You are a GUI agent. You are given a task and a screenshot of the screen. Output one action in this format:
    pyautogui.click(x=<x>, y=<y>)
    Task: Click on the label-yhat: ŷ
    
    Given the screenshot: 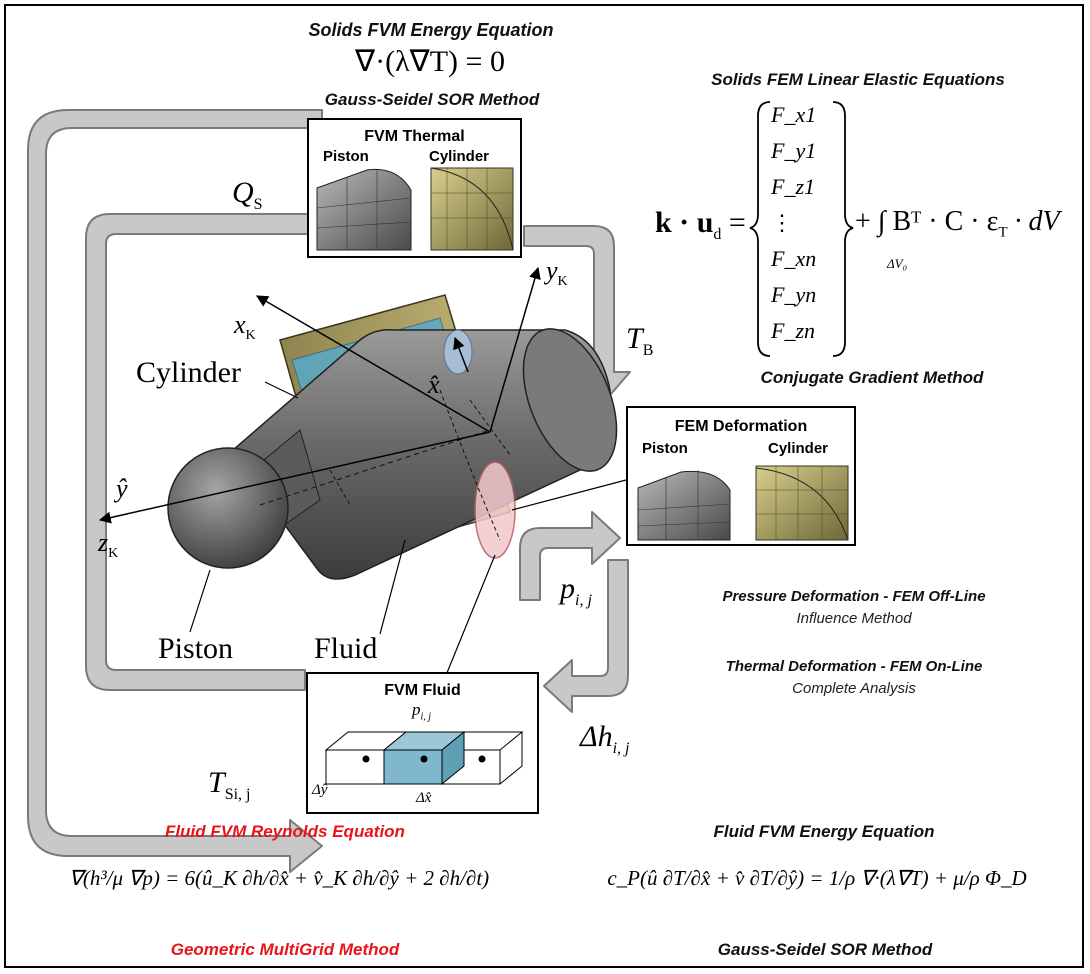 What is the action you would take?
    pyautogui.click(x=122, y=488)
    